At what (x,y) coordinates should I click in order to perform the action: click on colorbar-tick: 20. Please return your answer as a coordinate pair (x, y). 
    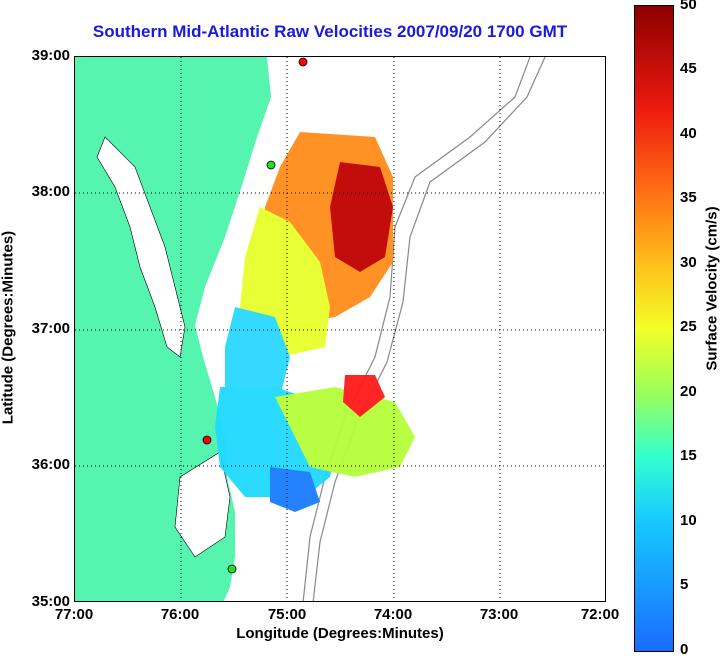
    Looking at the image, I should click on (688, 391).